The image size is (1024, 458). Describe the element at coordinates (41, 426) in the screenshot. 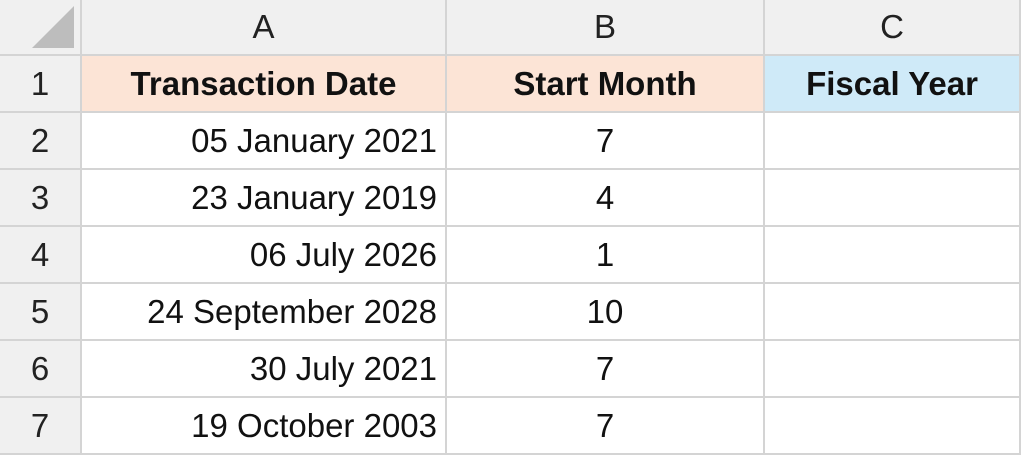

I see `row-header-7: 7` at that location.